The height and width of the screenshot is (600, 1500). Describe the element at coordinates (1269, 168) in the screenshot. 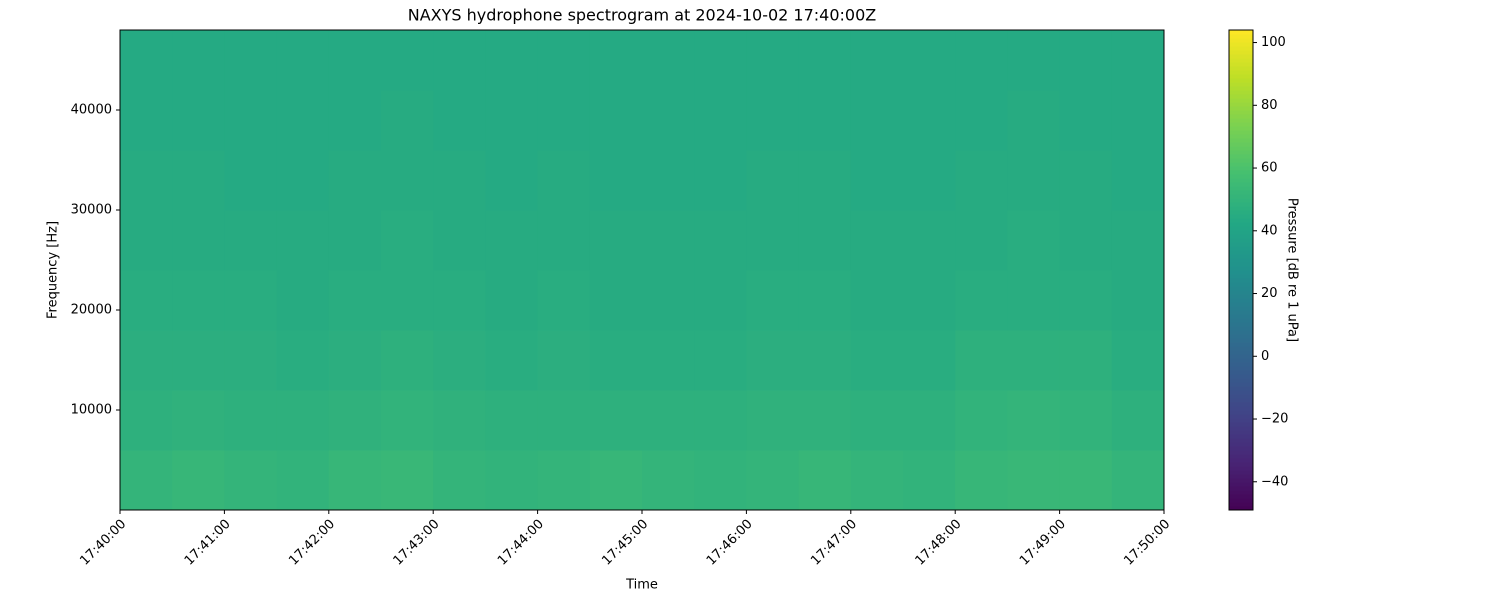

I see `colorbar-tick-label: 60` at that location.